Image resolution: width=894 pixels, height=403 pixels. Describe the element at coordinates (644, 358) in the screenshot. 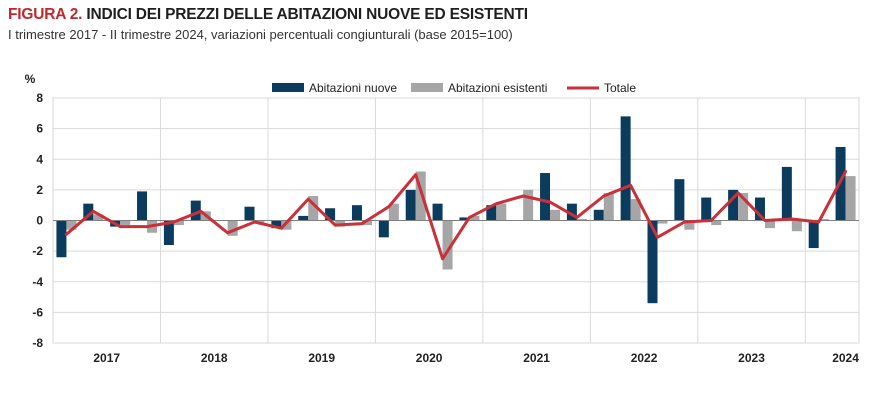

I see `x-year-label: 2022` at that location.